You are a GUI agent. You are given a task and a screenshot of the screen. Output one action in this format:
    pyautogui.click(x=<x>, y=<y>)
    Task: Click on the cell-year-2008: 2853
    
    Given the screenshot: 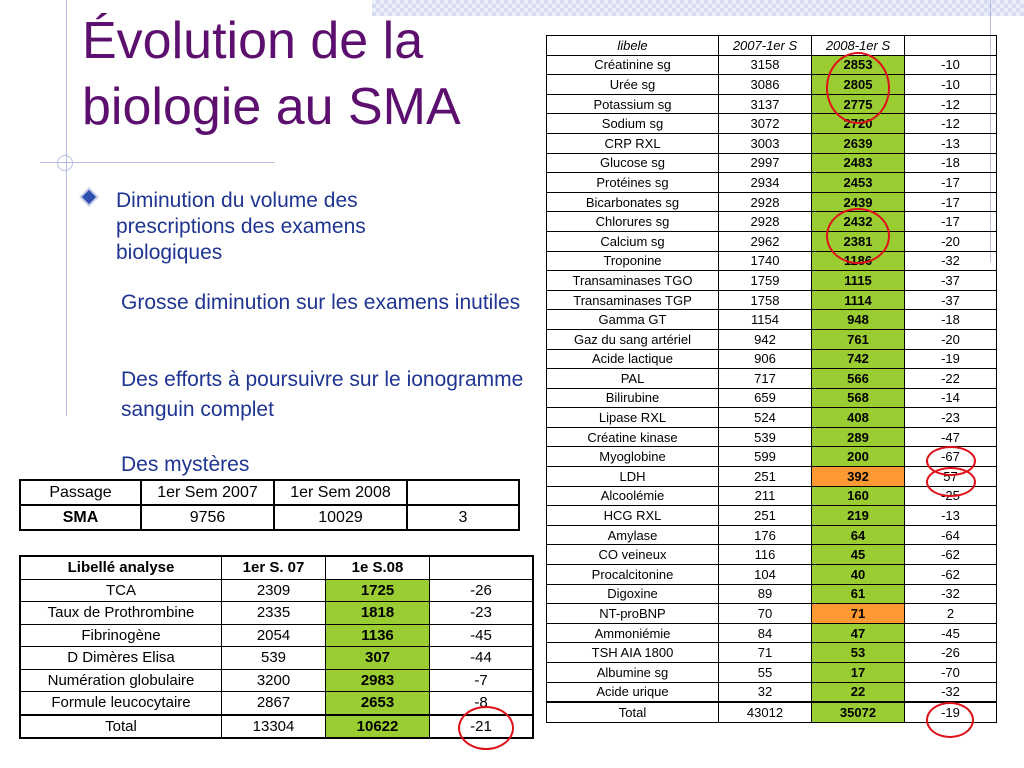 What is the action you would take?
    pyautogui.click(x=858, y=65)
    